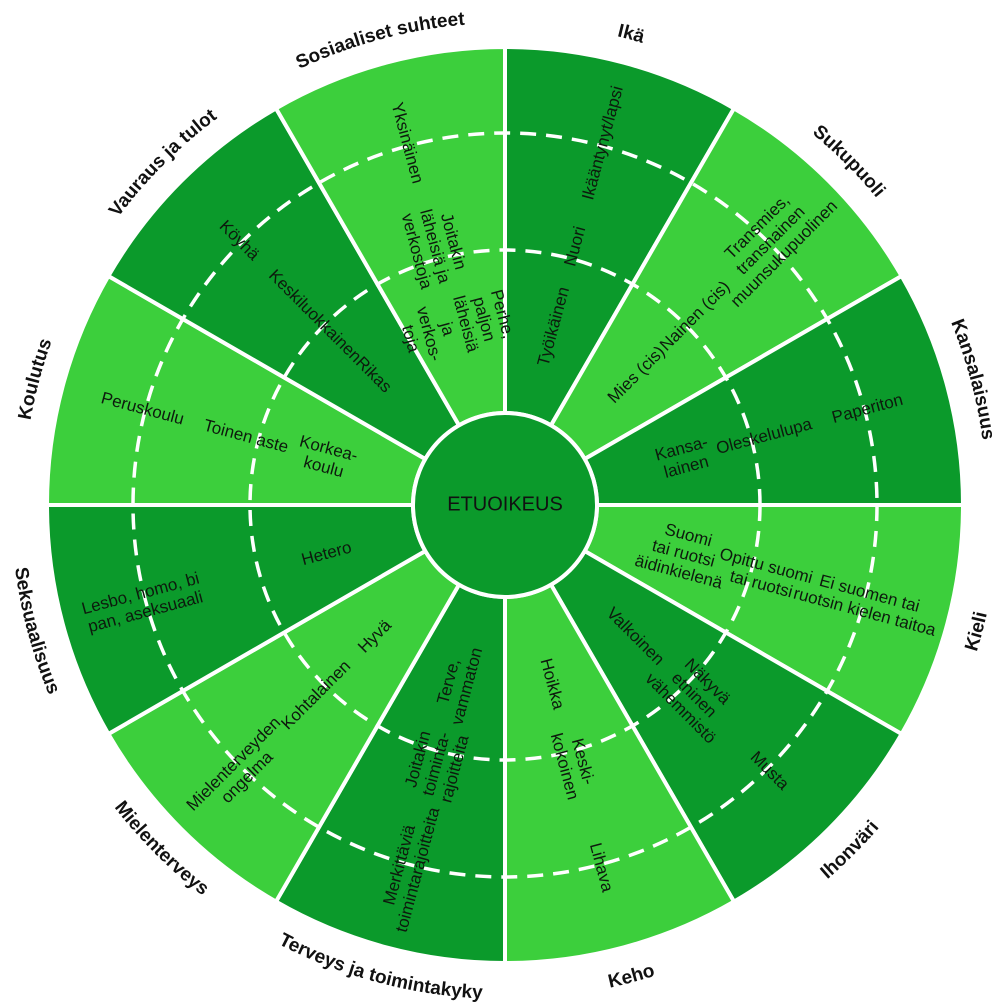 Image resolution: width=992 pixels, height=1008 pixels. I want to click on category-kieli: Kieli, so click(976, 632).